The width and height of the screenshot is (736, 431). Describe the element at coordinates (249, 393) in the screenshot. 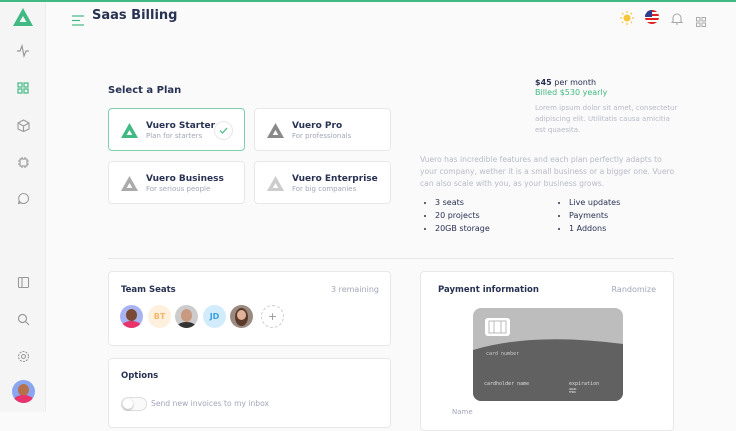

I see `options-card: Options Send new invoices to my inbox` at that location.